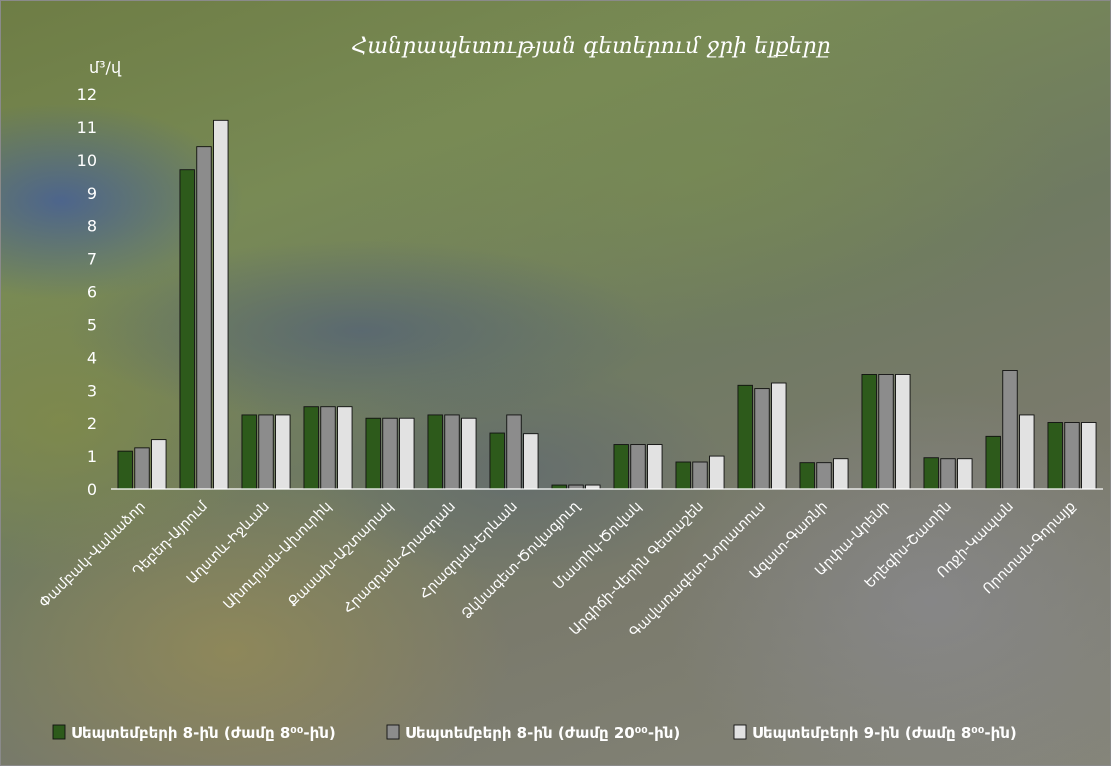 This screenshot has width=1111, height=766. What do you see at coordinates (92, 423) in the screenshot?
I see `y-tick-label: 2` at bounding box center [92, 423].